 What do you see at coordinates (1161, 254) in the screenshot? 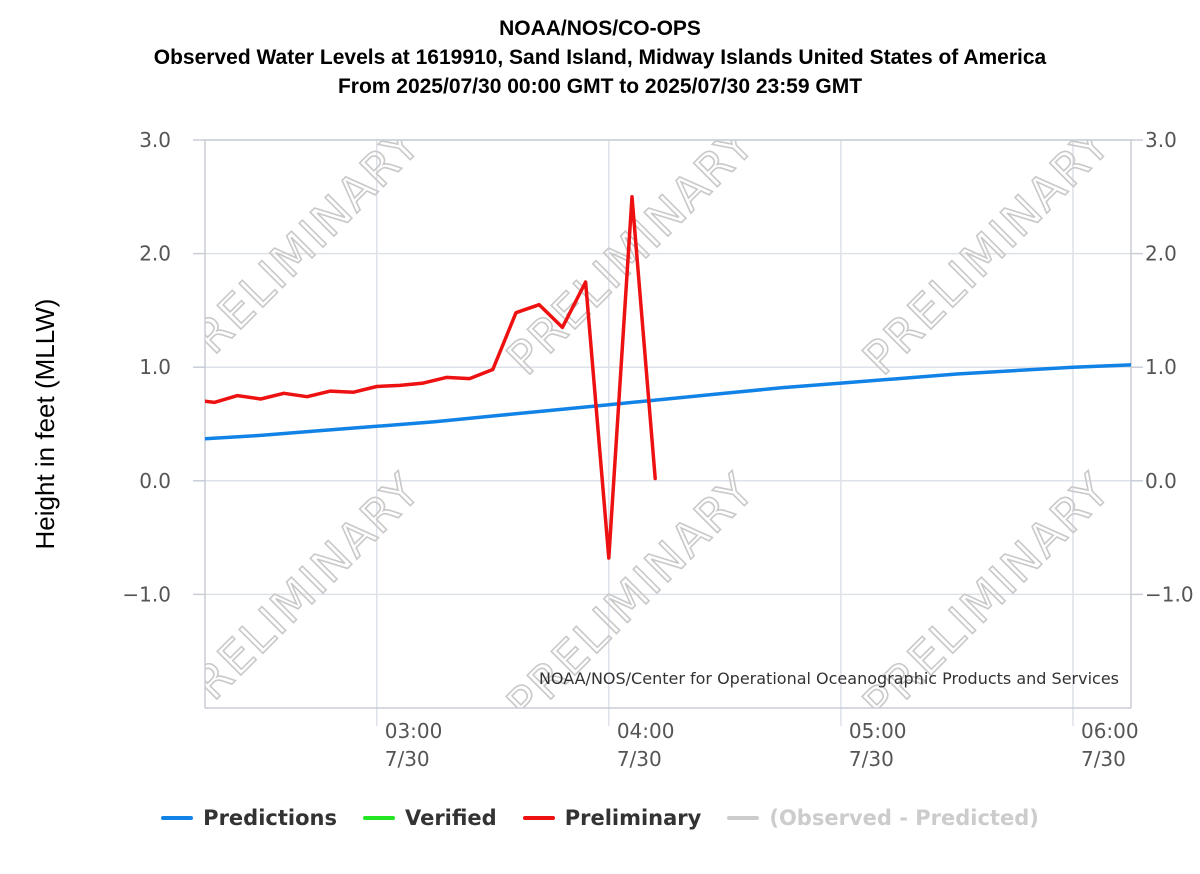
I see `y-tick-label-right: 2.0` at bounding box center [1161, 254].